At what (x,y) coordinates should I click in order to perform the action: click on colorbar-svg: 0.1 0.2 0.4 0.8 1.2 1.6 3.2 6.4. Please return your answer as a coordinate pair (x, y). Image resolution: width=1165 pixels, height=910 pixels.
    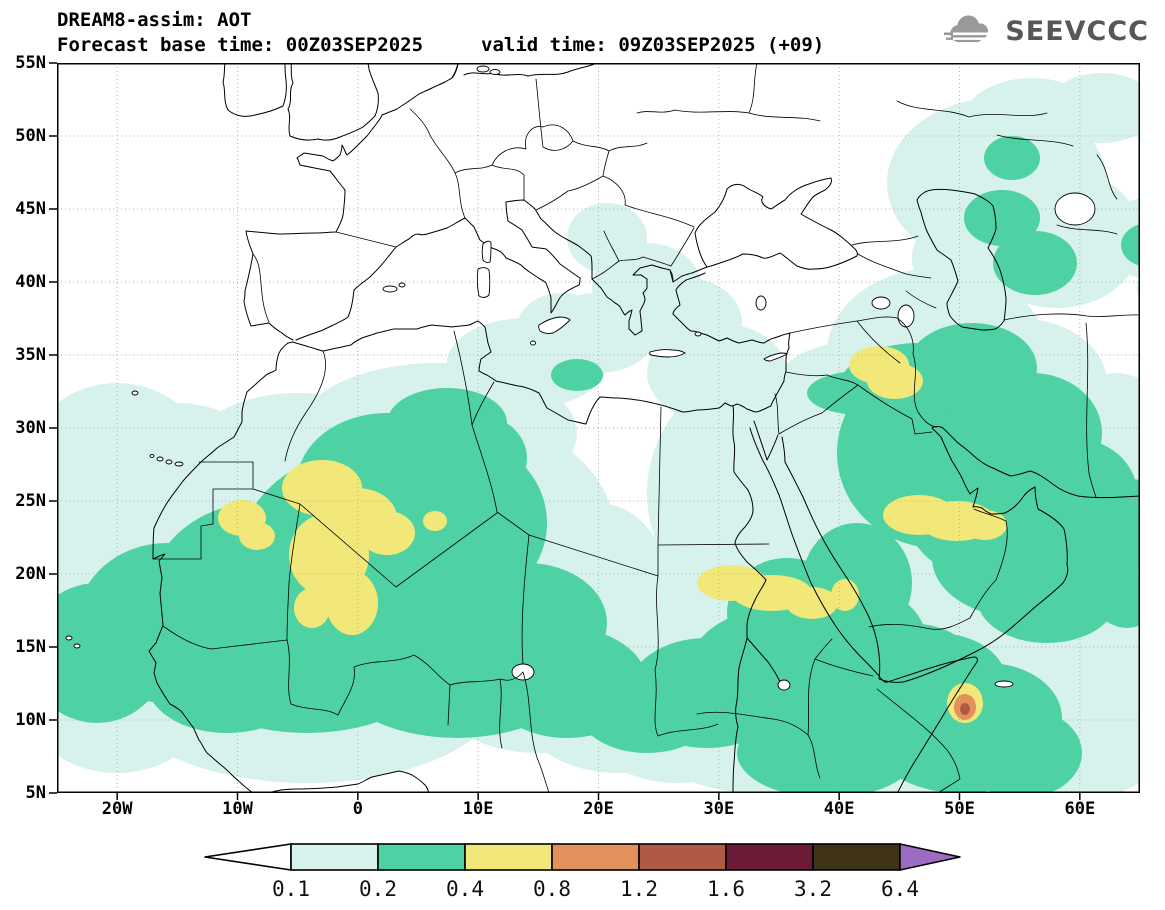
    Looking at the image, I should click on (582, 872).